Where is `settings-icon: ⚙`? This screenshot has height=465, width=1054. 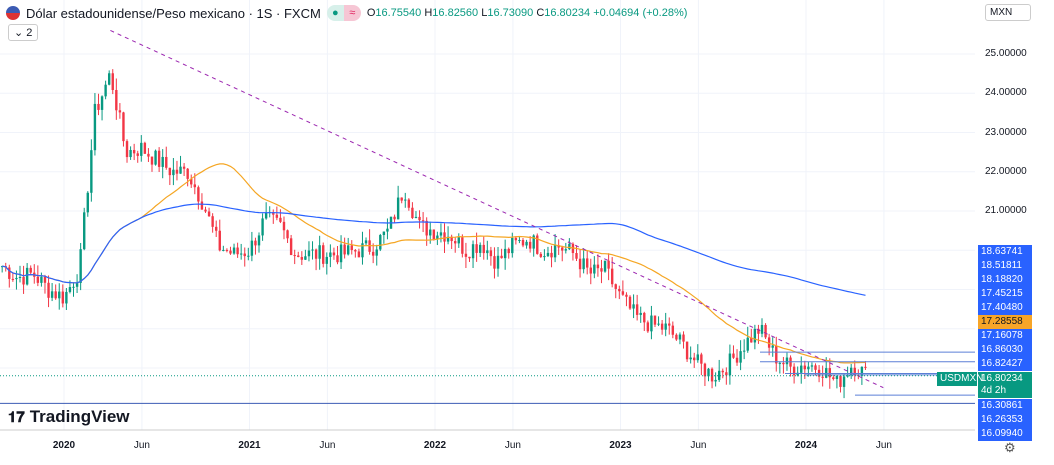
settings-icon: ⚙ is located at coordinates (1010, 447).